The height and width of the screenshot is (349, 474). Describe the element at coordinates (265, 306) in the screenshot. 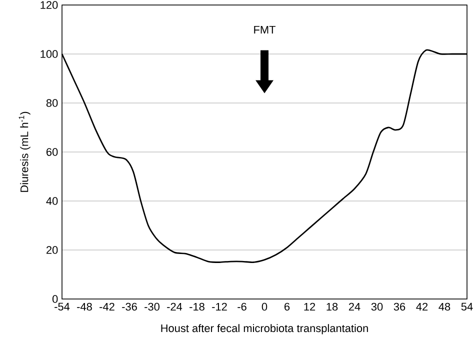

I see `x-tick-label: 0` at that location.